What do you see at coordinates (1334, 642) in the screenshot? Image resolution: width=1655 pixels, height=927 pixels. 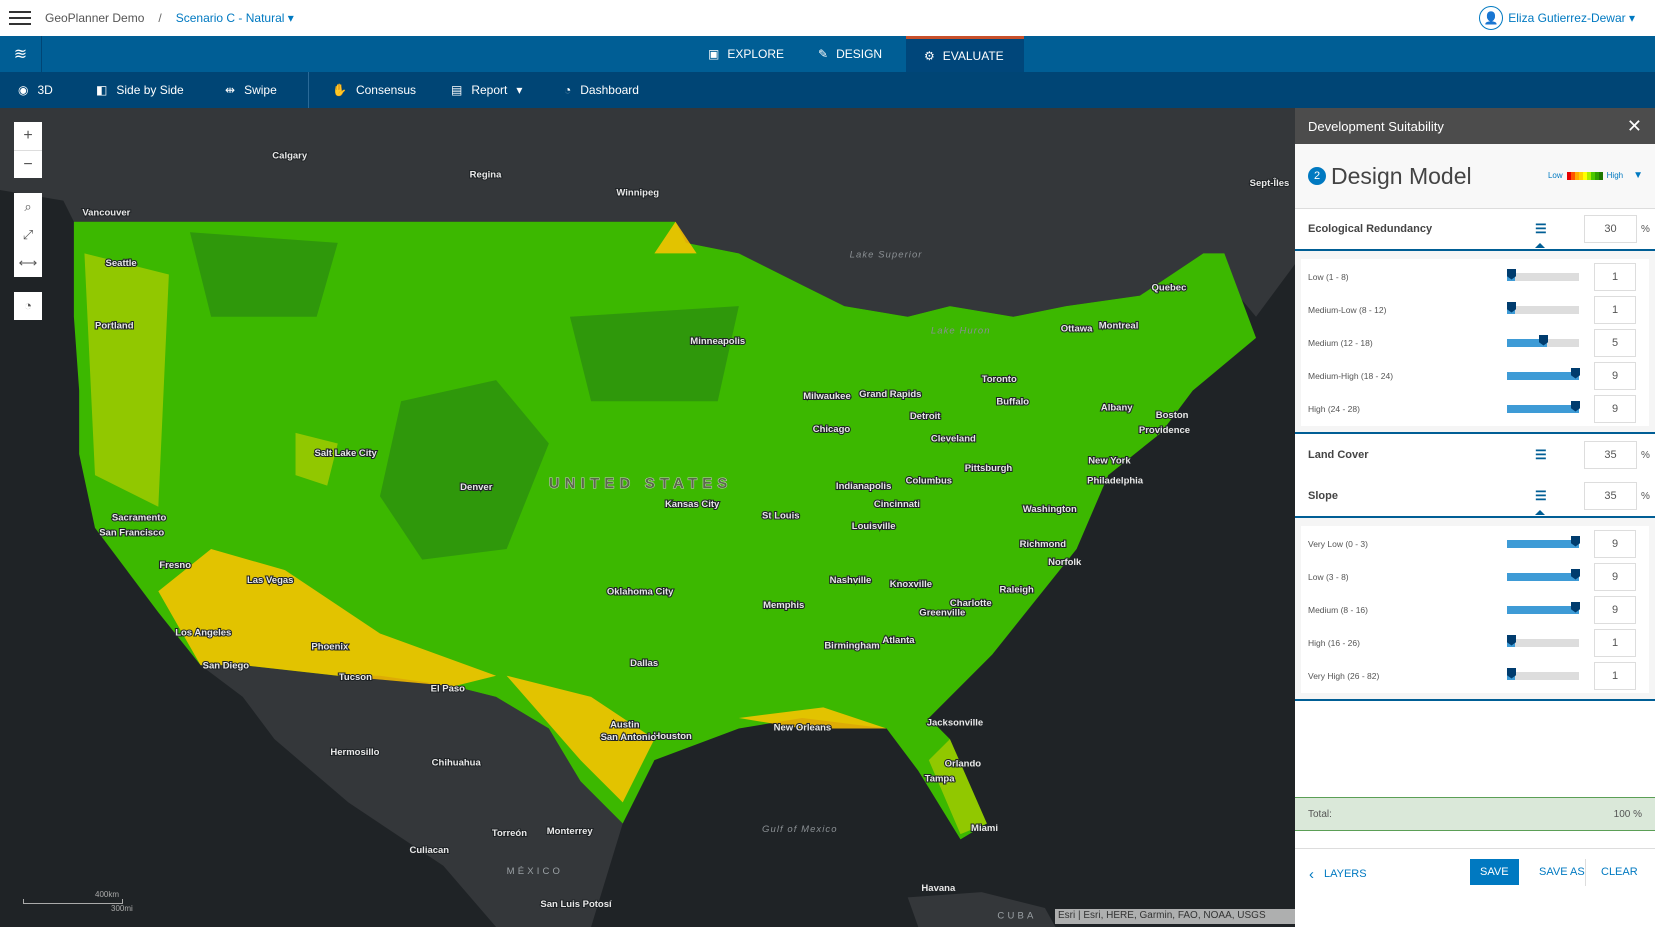 I see `class-label: High (16 - 26)` at bounding box center [1334, 642].